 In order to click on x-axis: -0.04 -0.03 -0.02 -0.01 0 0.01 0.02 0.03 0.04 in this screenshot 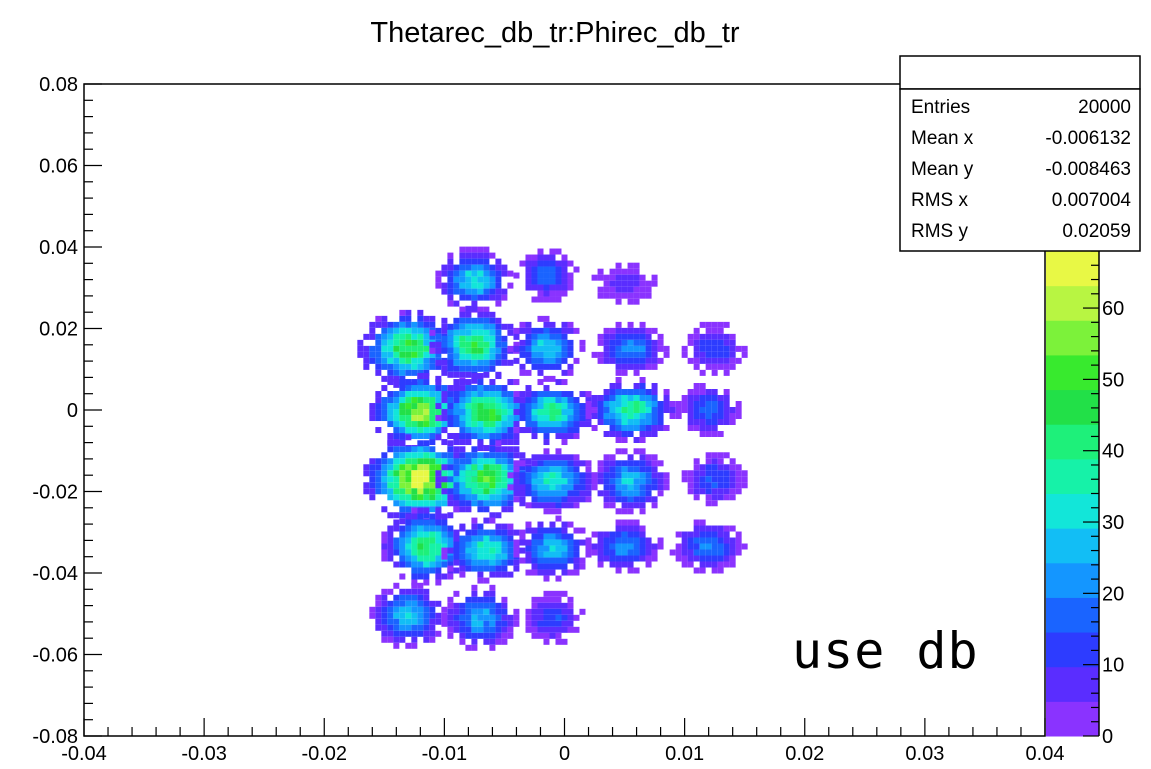, I will do `click(562, 741)`.